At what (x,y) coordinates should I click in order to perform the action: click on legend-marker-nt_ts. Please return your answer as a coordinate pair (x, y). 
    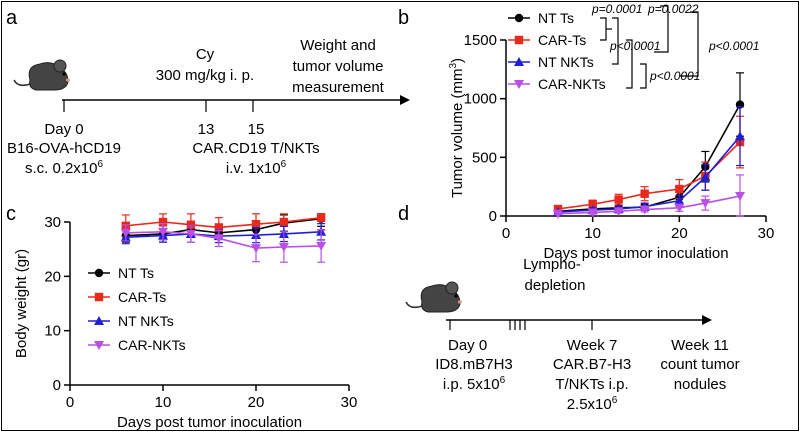
    Looking at the image, I should click on (519, 18).